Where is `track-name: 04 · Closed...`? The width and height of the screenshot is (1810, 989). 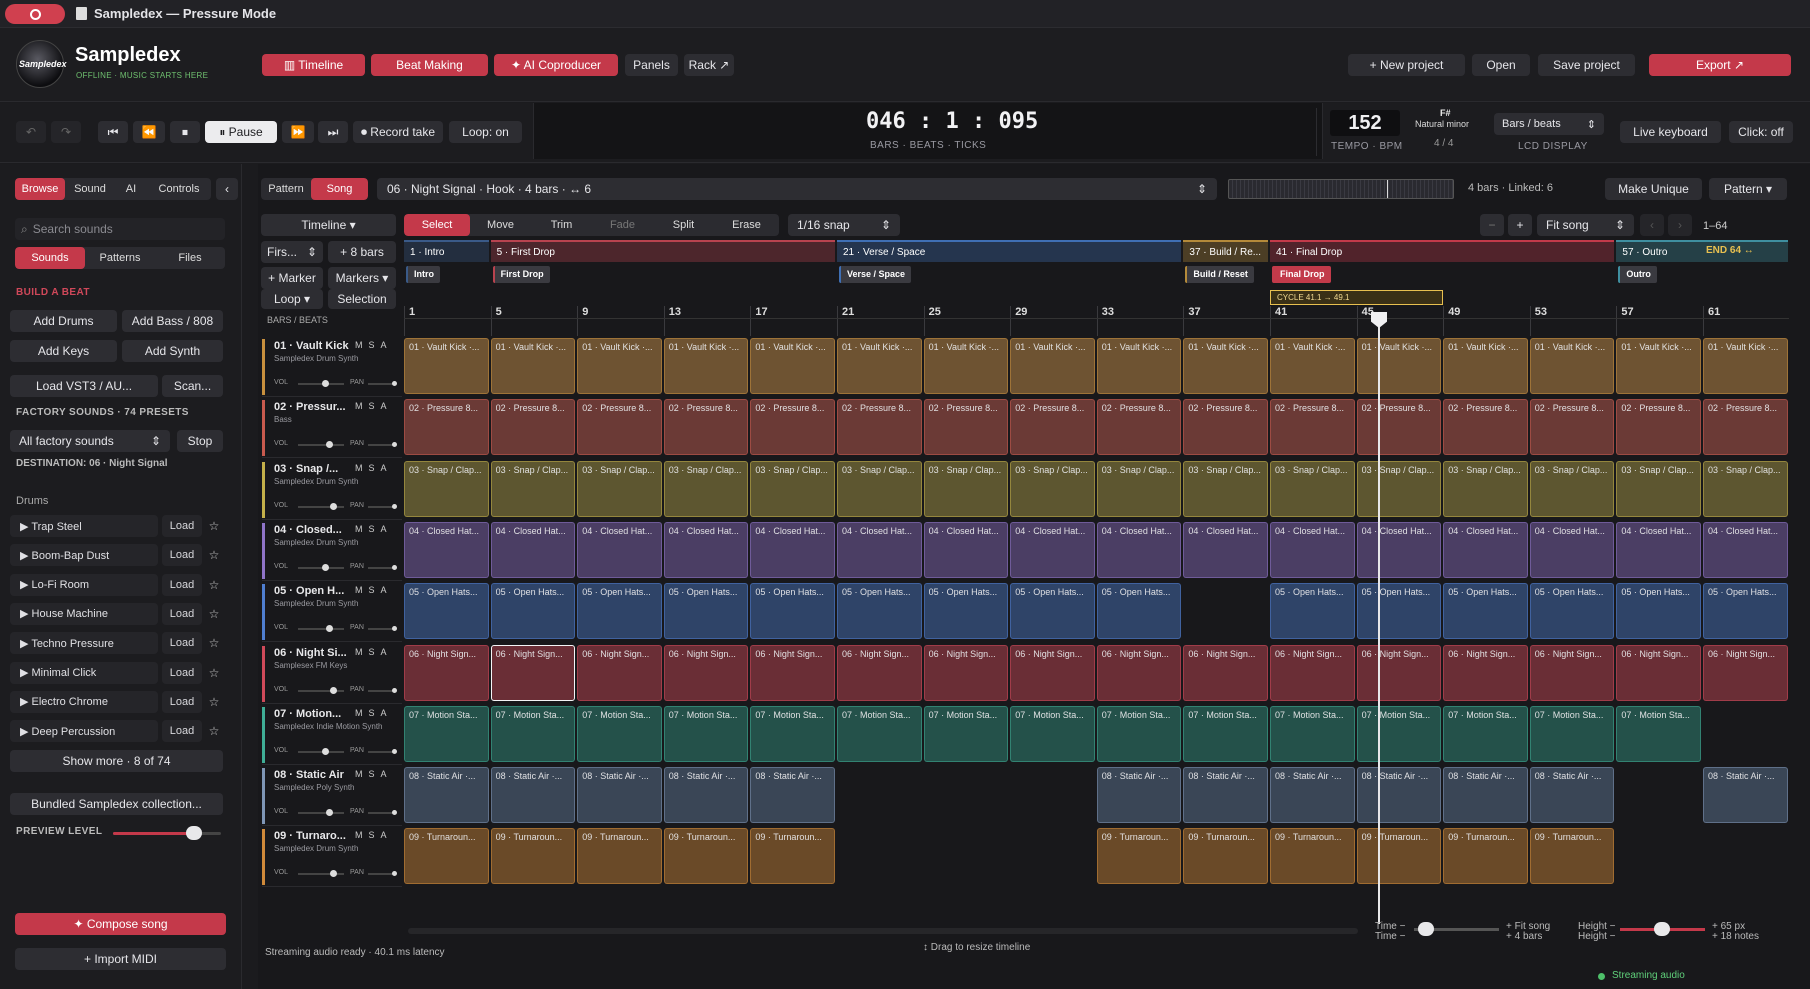 track-name: 04 · Closed... is located at coordinates (308, 529).